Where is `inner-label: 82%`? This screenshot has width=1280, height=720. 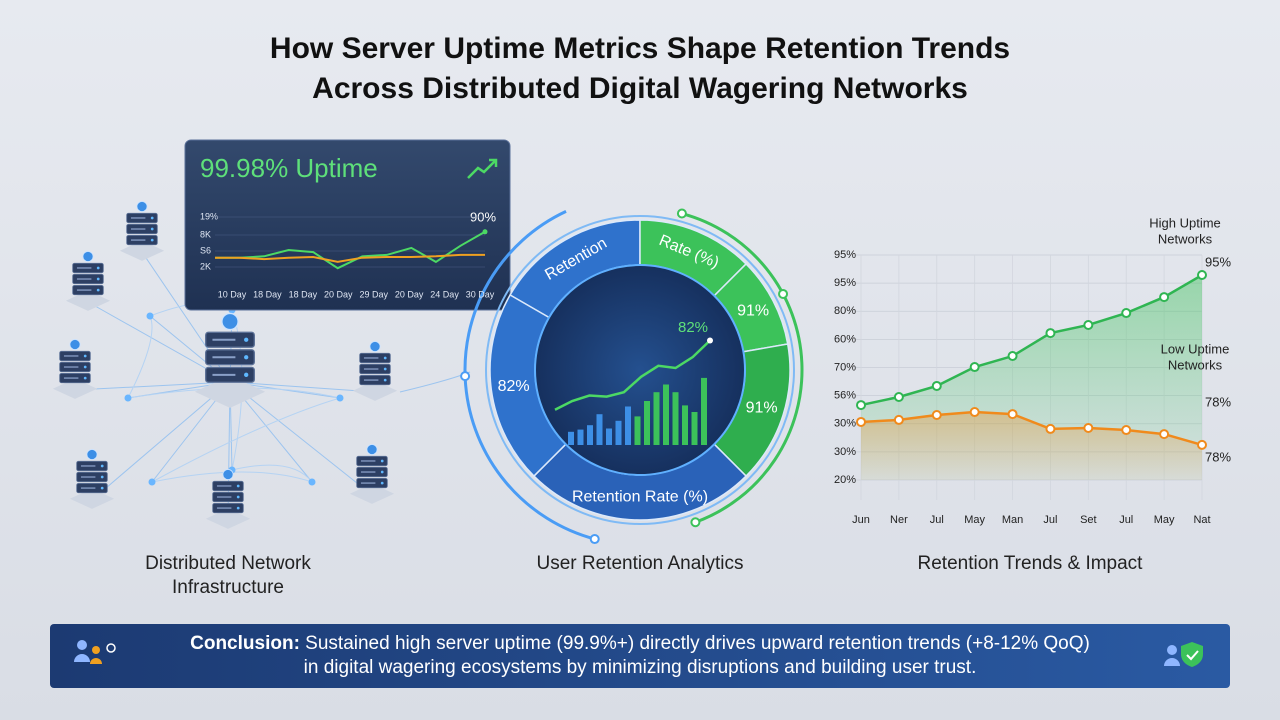
inner-label: 82% is located at coordinates (693, 327).